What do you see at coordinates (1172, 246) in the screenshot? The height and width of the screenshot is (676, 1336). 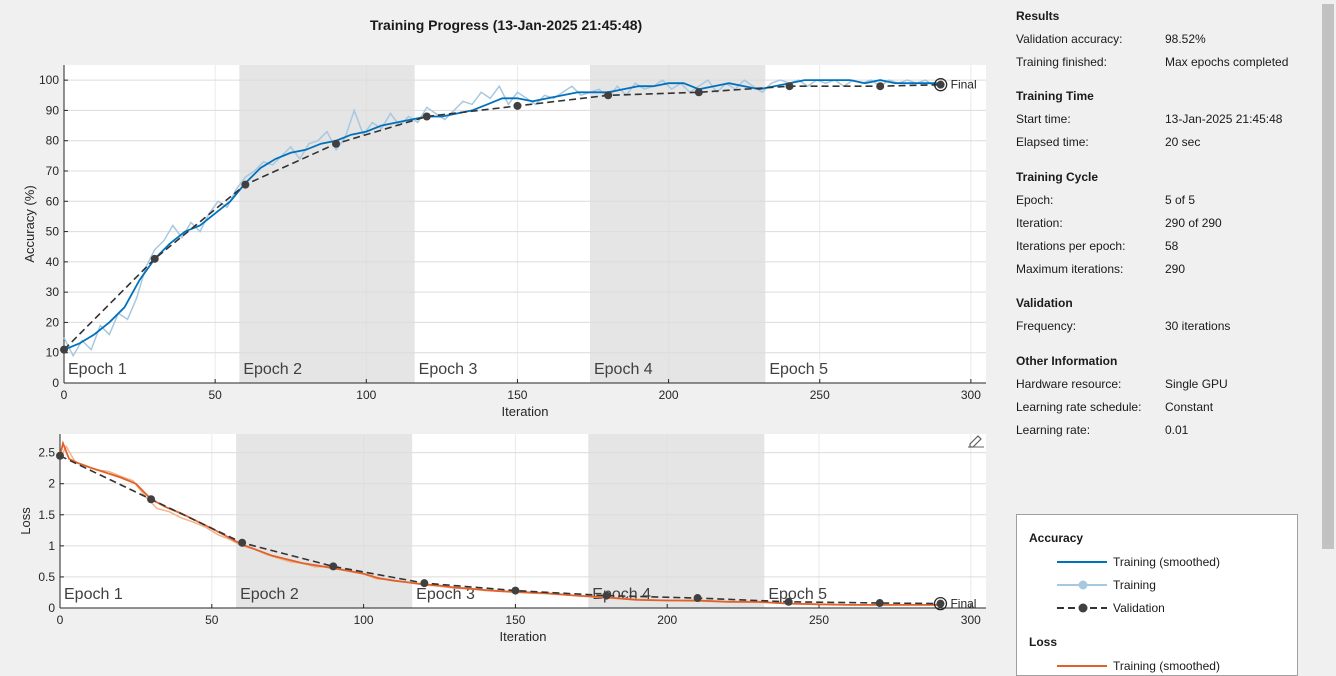 I see `iterations-per-epoch-value: 58` at bounding box center [1172, 246].